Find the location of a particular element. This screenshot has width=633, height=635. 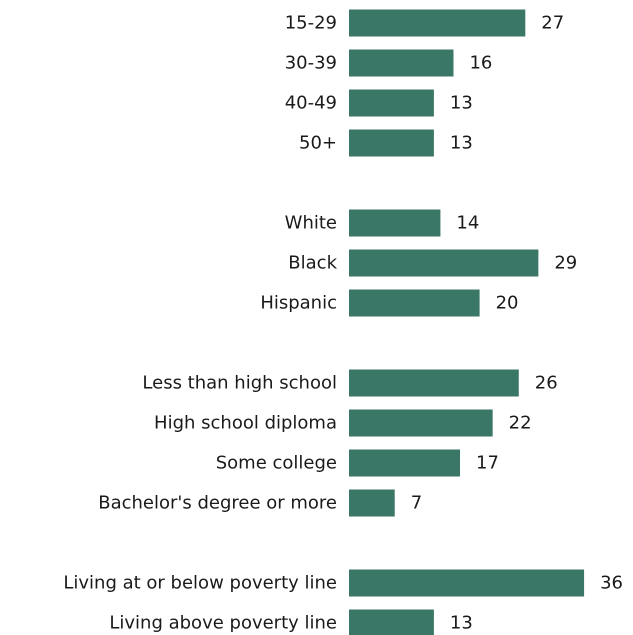

value-label-3-0: 36 is located at coordinates (611, 583).